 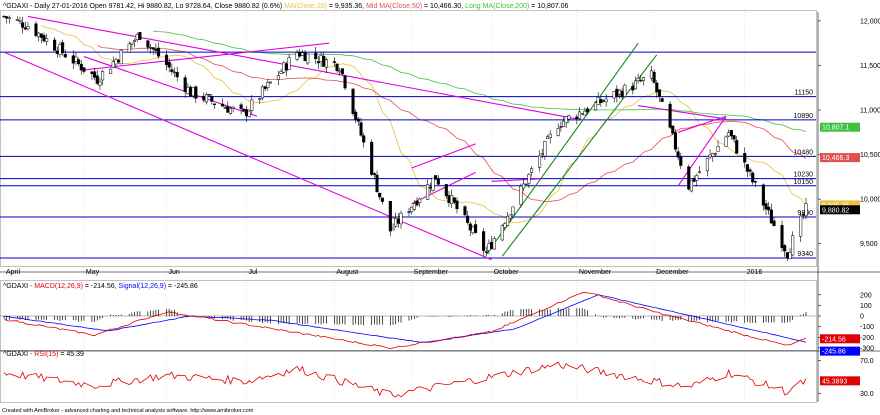 What do you see at coordinates (405, 379) in the screenshot?
I see `rsi-line` at bounding box center [405, 379].